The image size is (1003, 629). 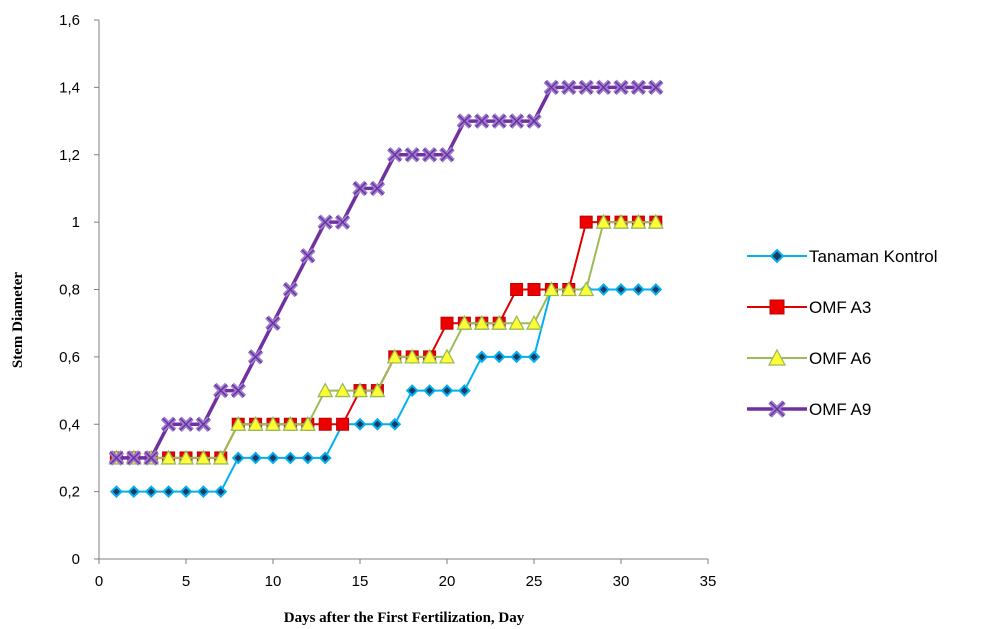 I want to click on legend-label: OMF A9, so click(x=840, y=409).